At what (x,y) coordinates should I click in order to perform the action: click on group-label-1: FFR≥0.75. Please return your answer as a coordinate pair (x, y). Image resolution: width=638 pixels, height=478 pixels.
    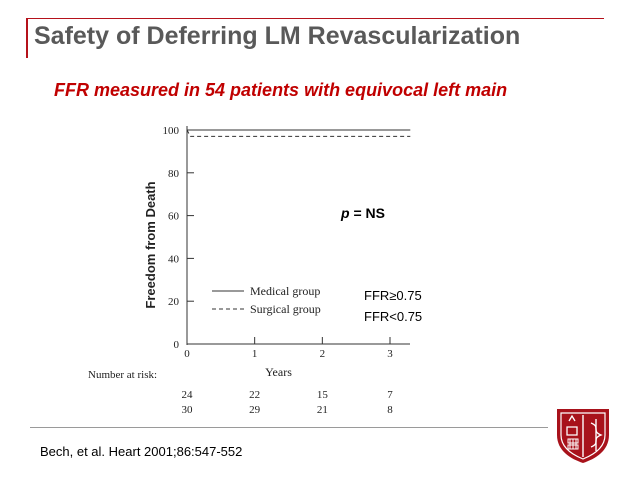
    Looking at the image, I should click on (393, 295).